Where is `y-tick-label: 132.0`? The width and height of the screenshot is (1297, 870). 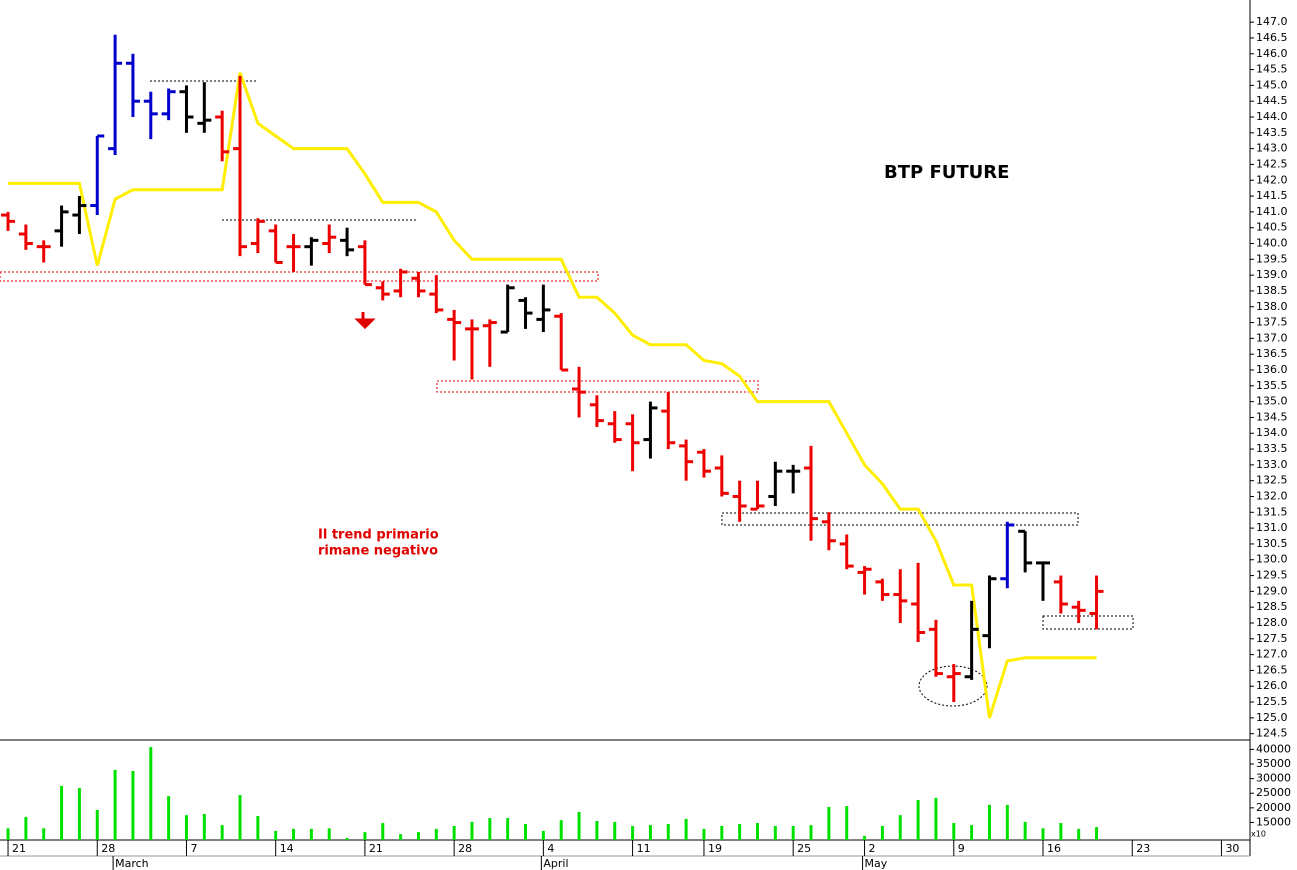
y-tick-label: 132.0 is located at coordinates (1272, 495).